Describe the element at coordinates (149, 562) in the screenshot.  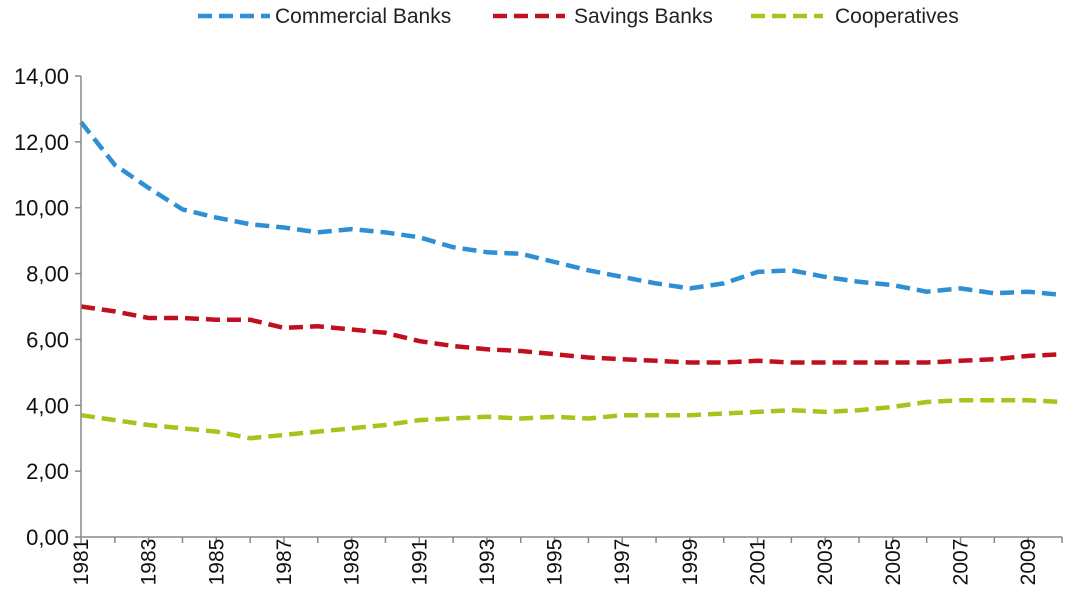
I see `x-tick-label: 1983` at that location.